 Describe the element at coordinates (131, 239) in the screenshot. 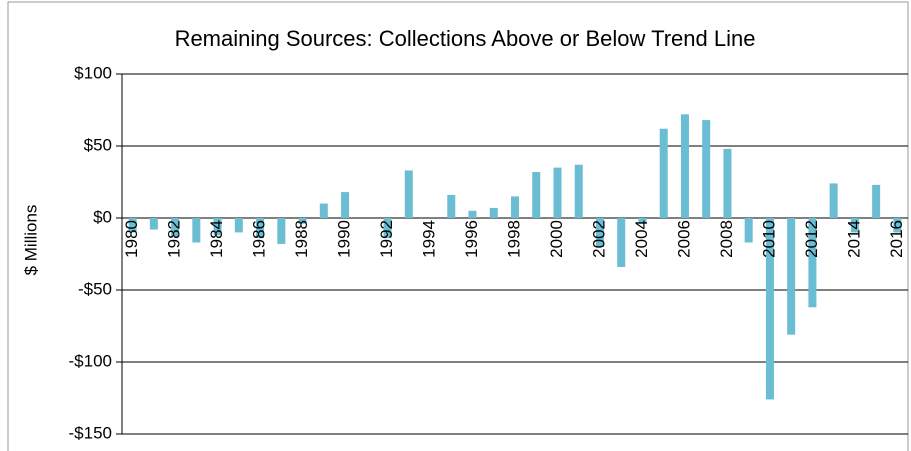

I see `x-tick-label: 1980` at that location.